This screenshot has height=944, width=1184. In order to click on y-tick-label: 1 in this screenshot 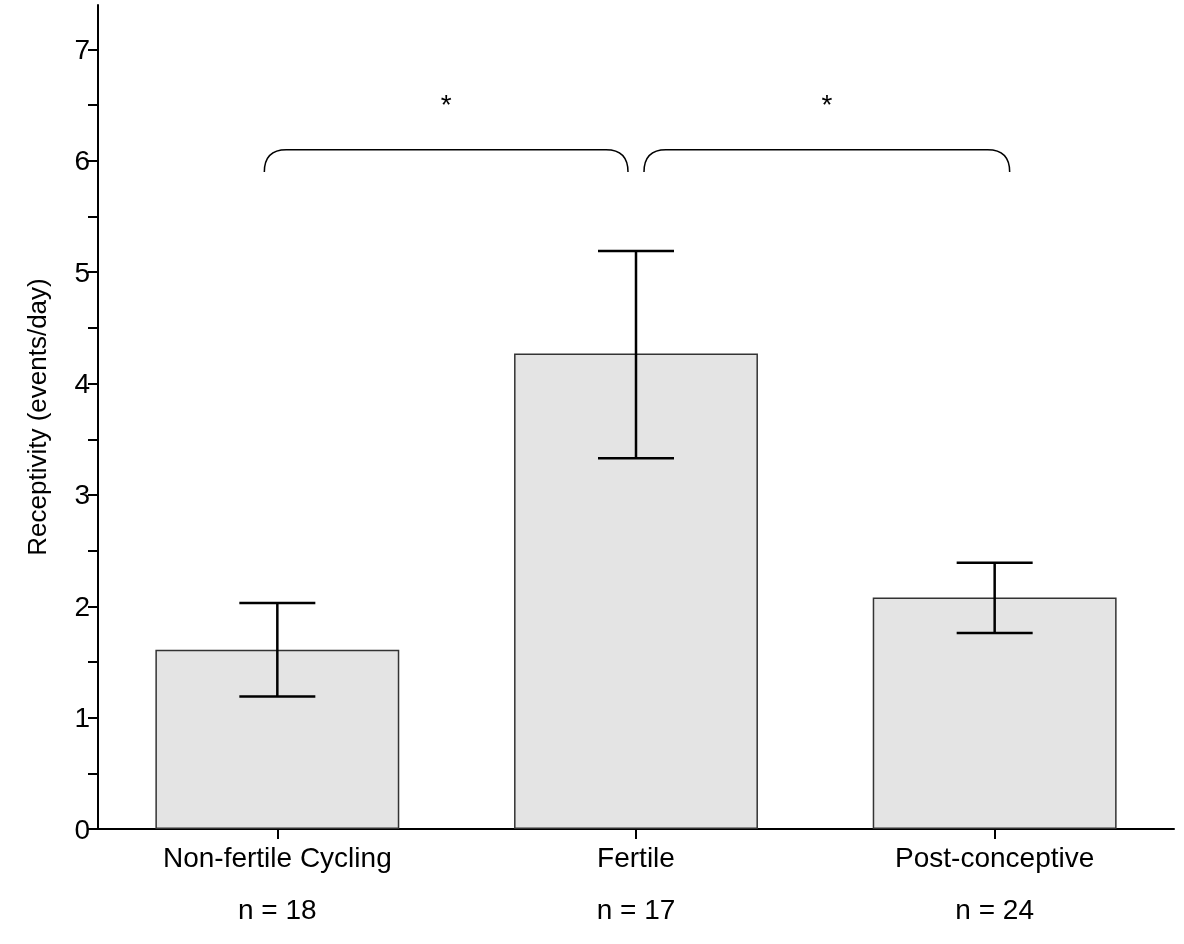, I will do `click(82, 718)`.